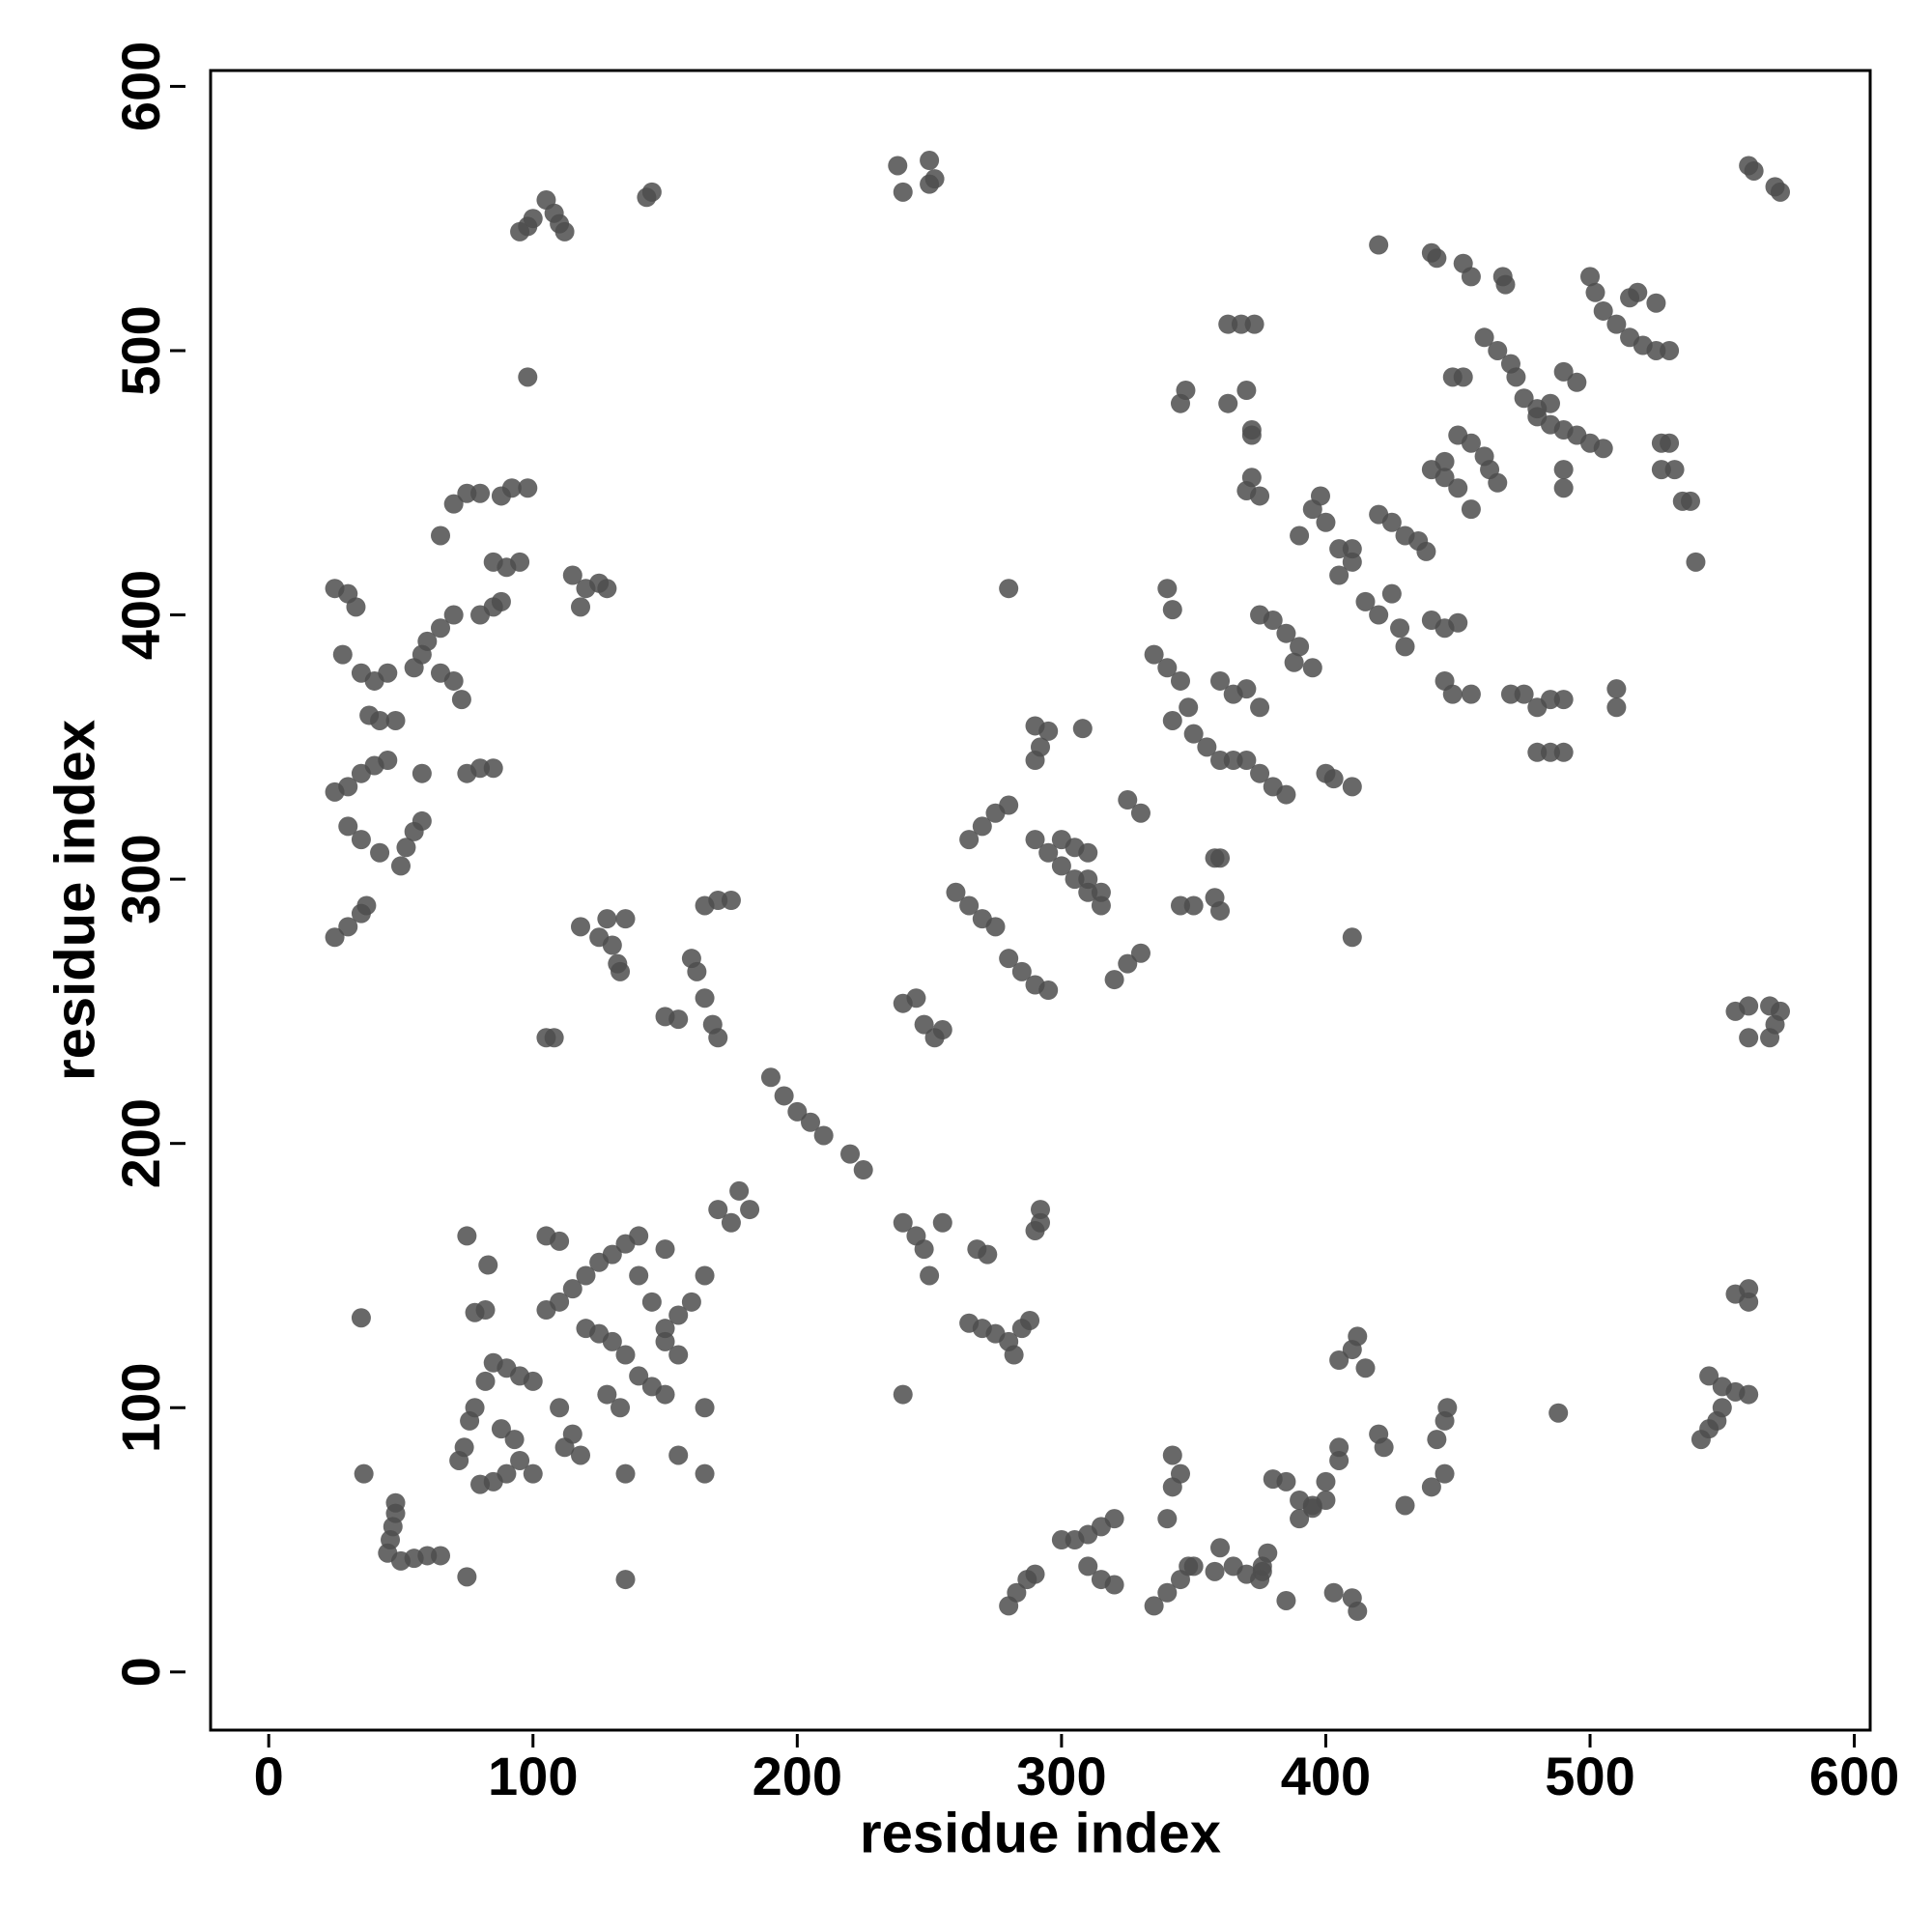  Describe the element at coordinates (1061, 1776) in the screenshot. I see `x-tick-label: 300` at that location.